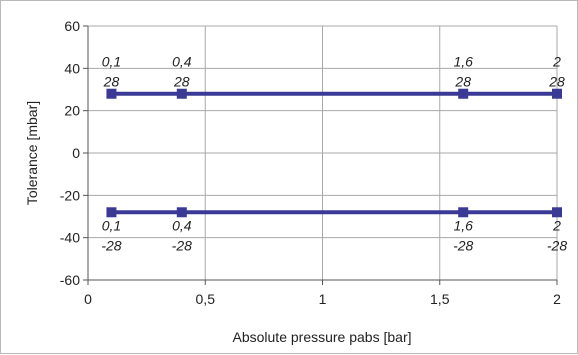 This screenshot has height=355, width=578. I want to click on y-tick-label: -60, so click(70, 280).